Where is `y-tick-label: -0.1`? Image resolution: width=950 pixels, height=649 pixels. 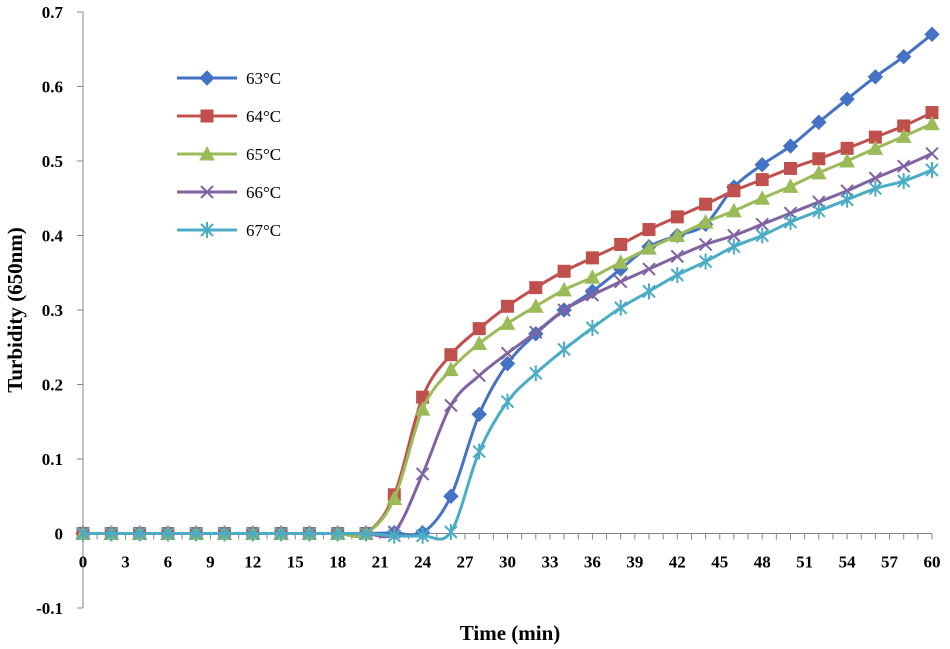 y-tick-label: -0.1 is located at coordinates (49, 608).